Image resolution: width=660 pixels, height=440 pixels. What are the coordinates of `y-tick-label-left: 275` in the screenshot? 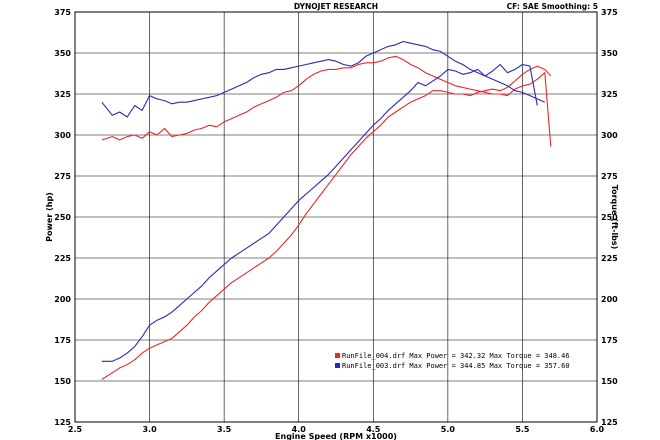 It's located at (62, 176).